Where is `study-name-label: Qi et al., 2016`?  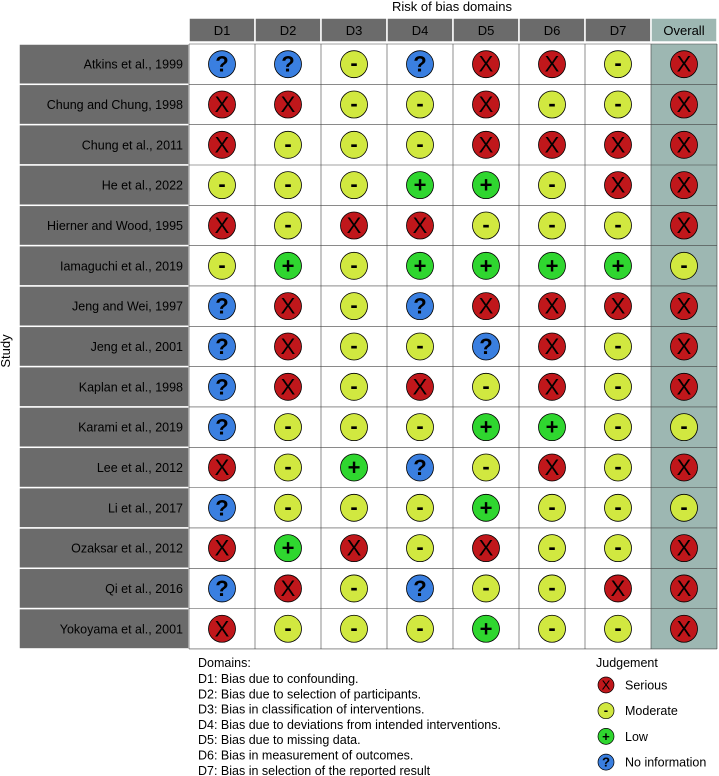
study-name-label: Qi et al., 2016 is located at coordinates (144, 589).